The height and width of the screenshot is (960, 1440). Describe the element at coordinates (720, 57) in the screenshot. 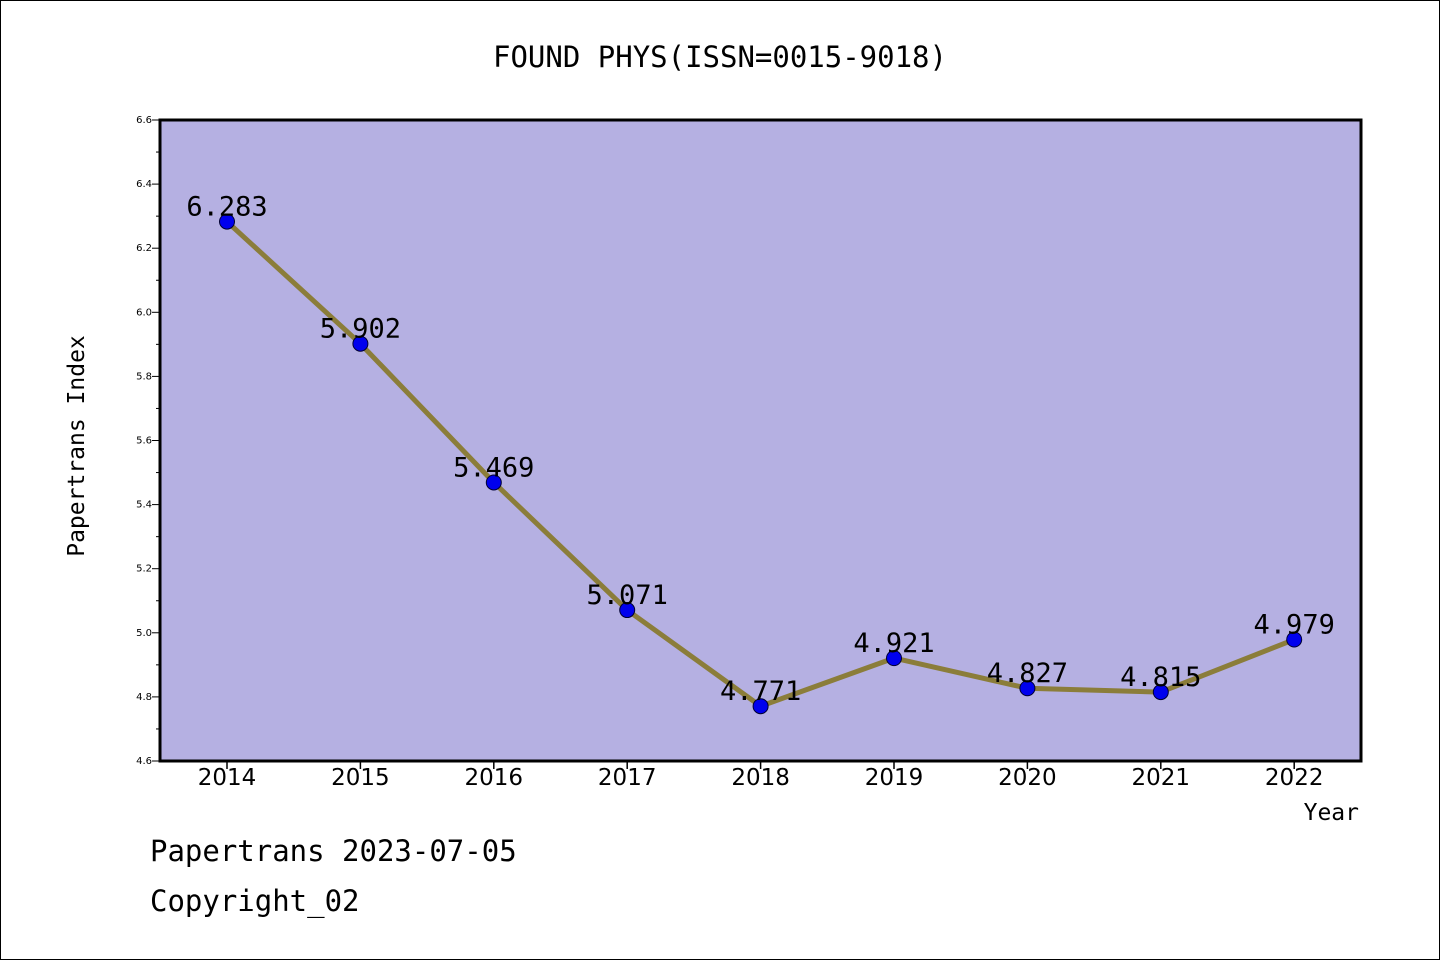

I see `chart-title: FOUND PHYS(ISSN=0015-9018)` at that location.